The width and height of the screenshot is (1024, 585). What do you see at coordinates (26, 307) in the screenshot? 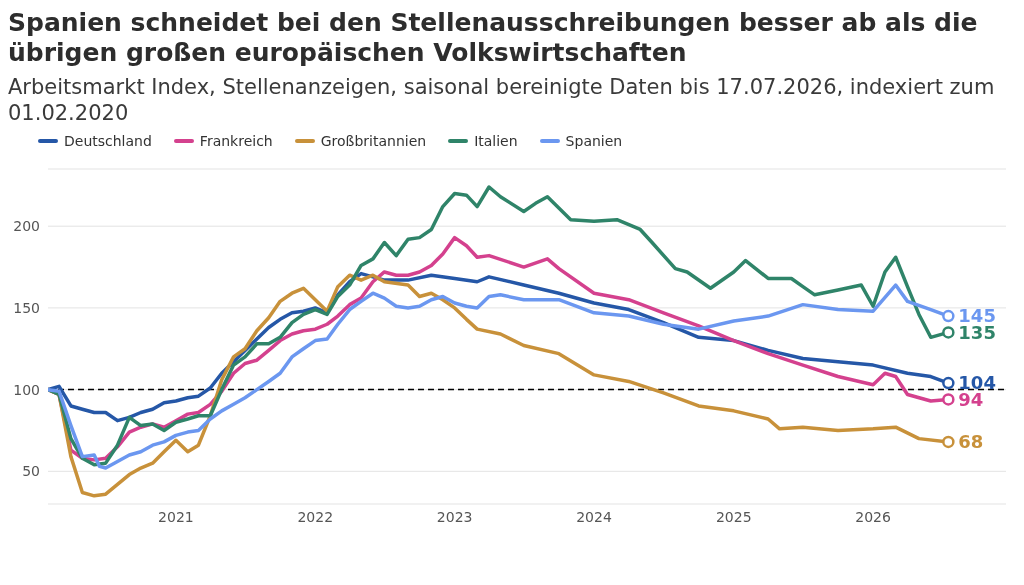
I see `y-tick-label: 150` at bounding box center [26, 307].